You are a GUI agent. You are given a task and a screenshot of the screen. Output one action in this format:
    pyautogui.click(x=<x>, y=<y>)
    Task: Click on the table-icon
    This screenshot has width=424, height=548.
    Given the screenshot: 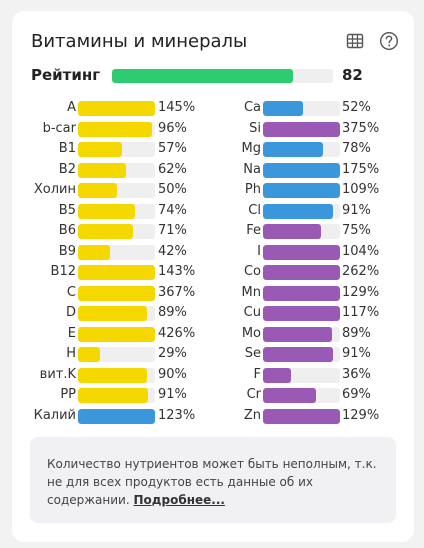 What is the action you would take?
    pyautogui.click(x=355, y=41)
    